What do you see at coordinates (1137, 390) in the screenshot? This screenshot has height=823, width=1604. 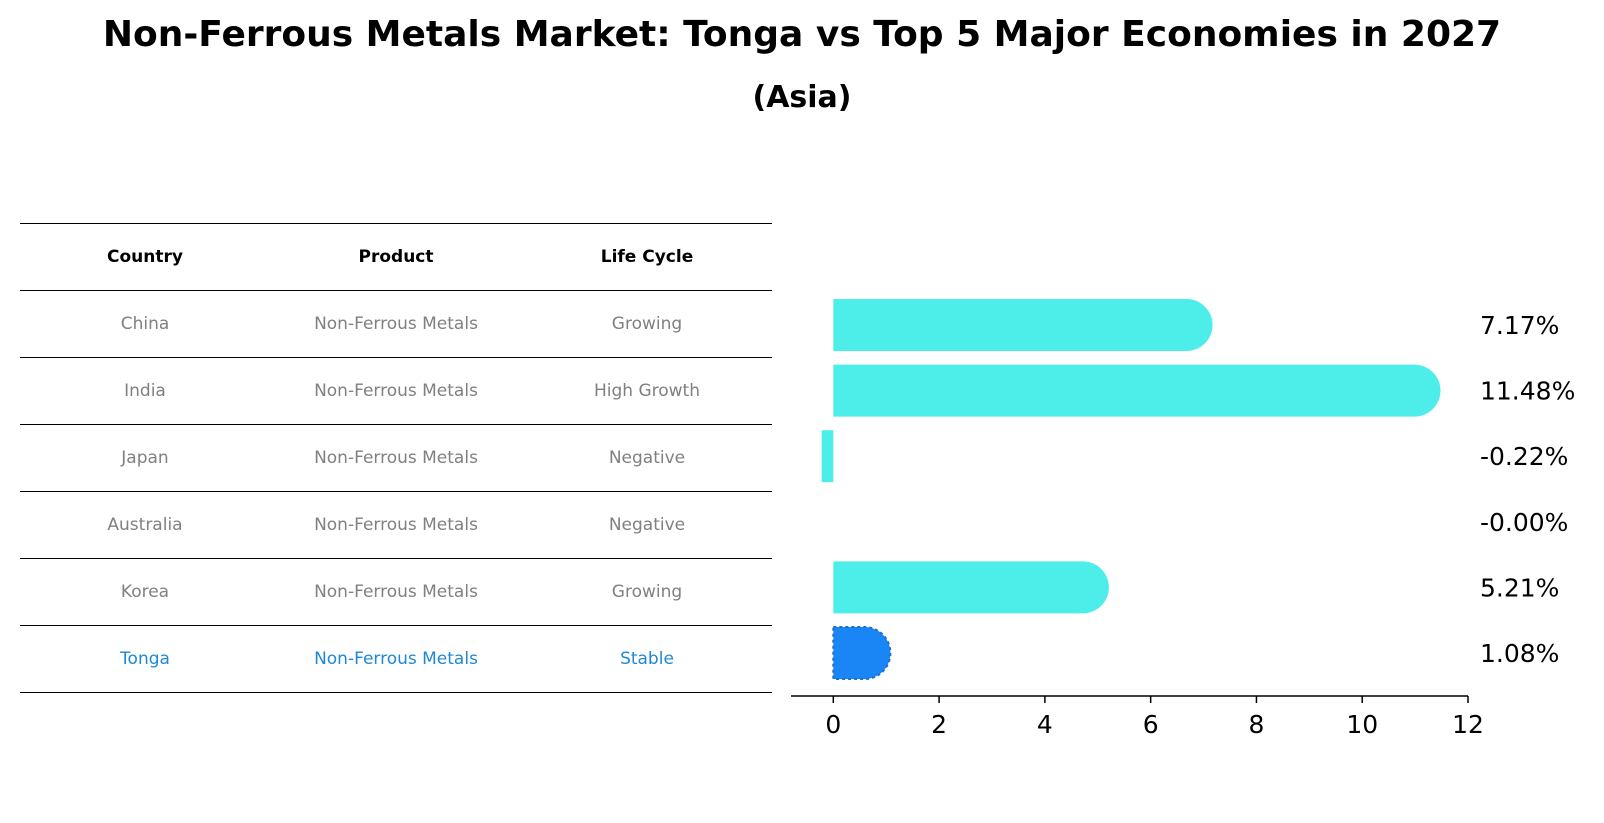 I see `bar-india` at bounding box center [1137, 390].